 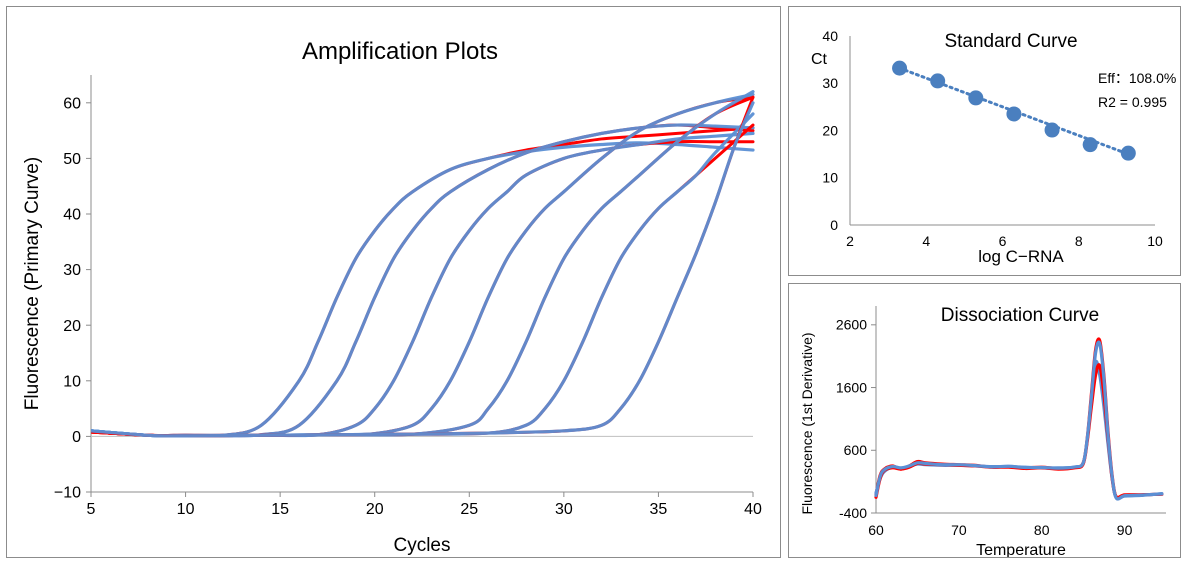 I want to click on chart-title: Standard Curve, so click(x=1010, y=41).